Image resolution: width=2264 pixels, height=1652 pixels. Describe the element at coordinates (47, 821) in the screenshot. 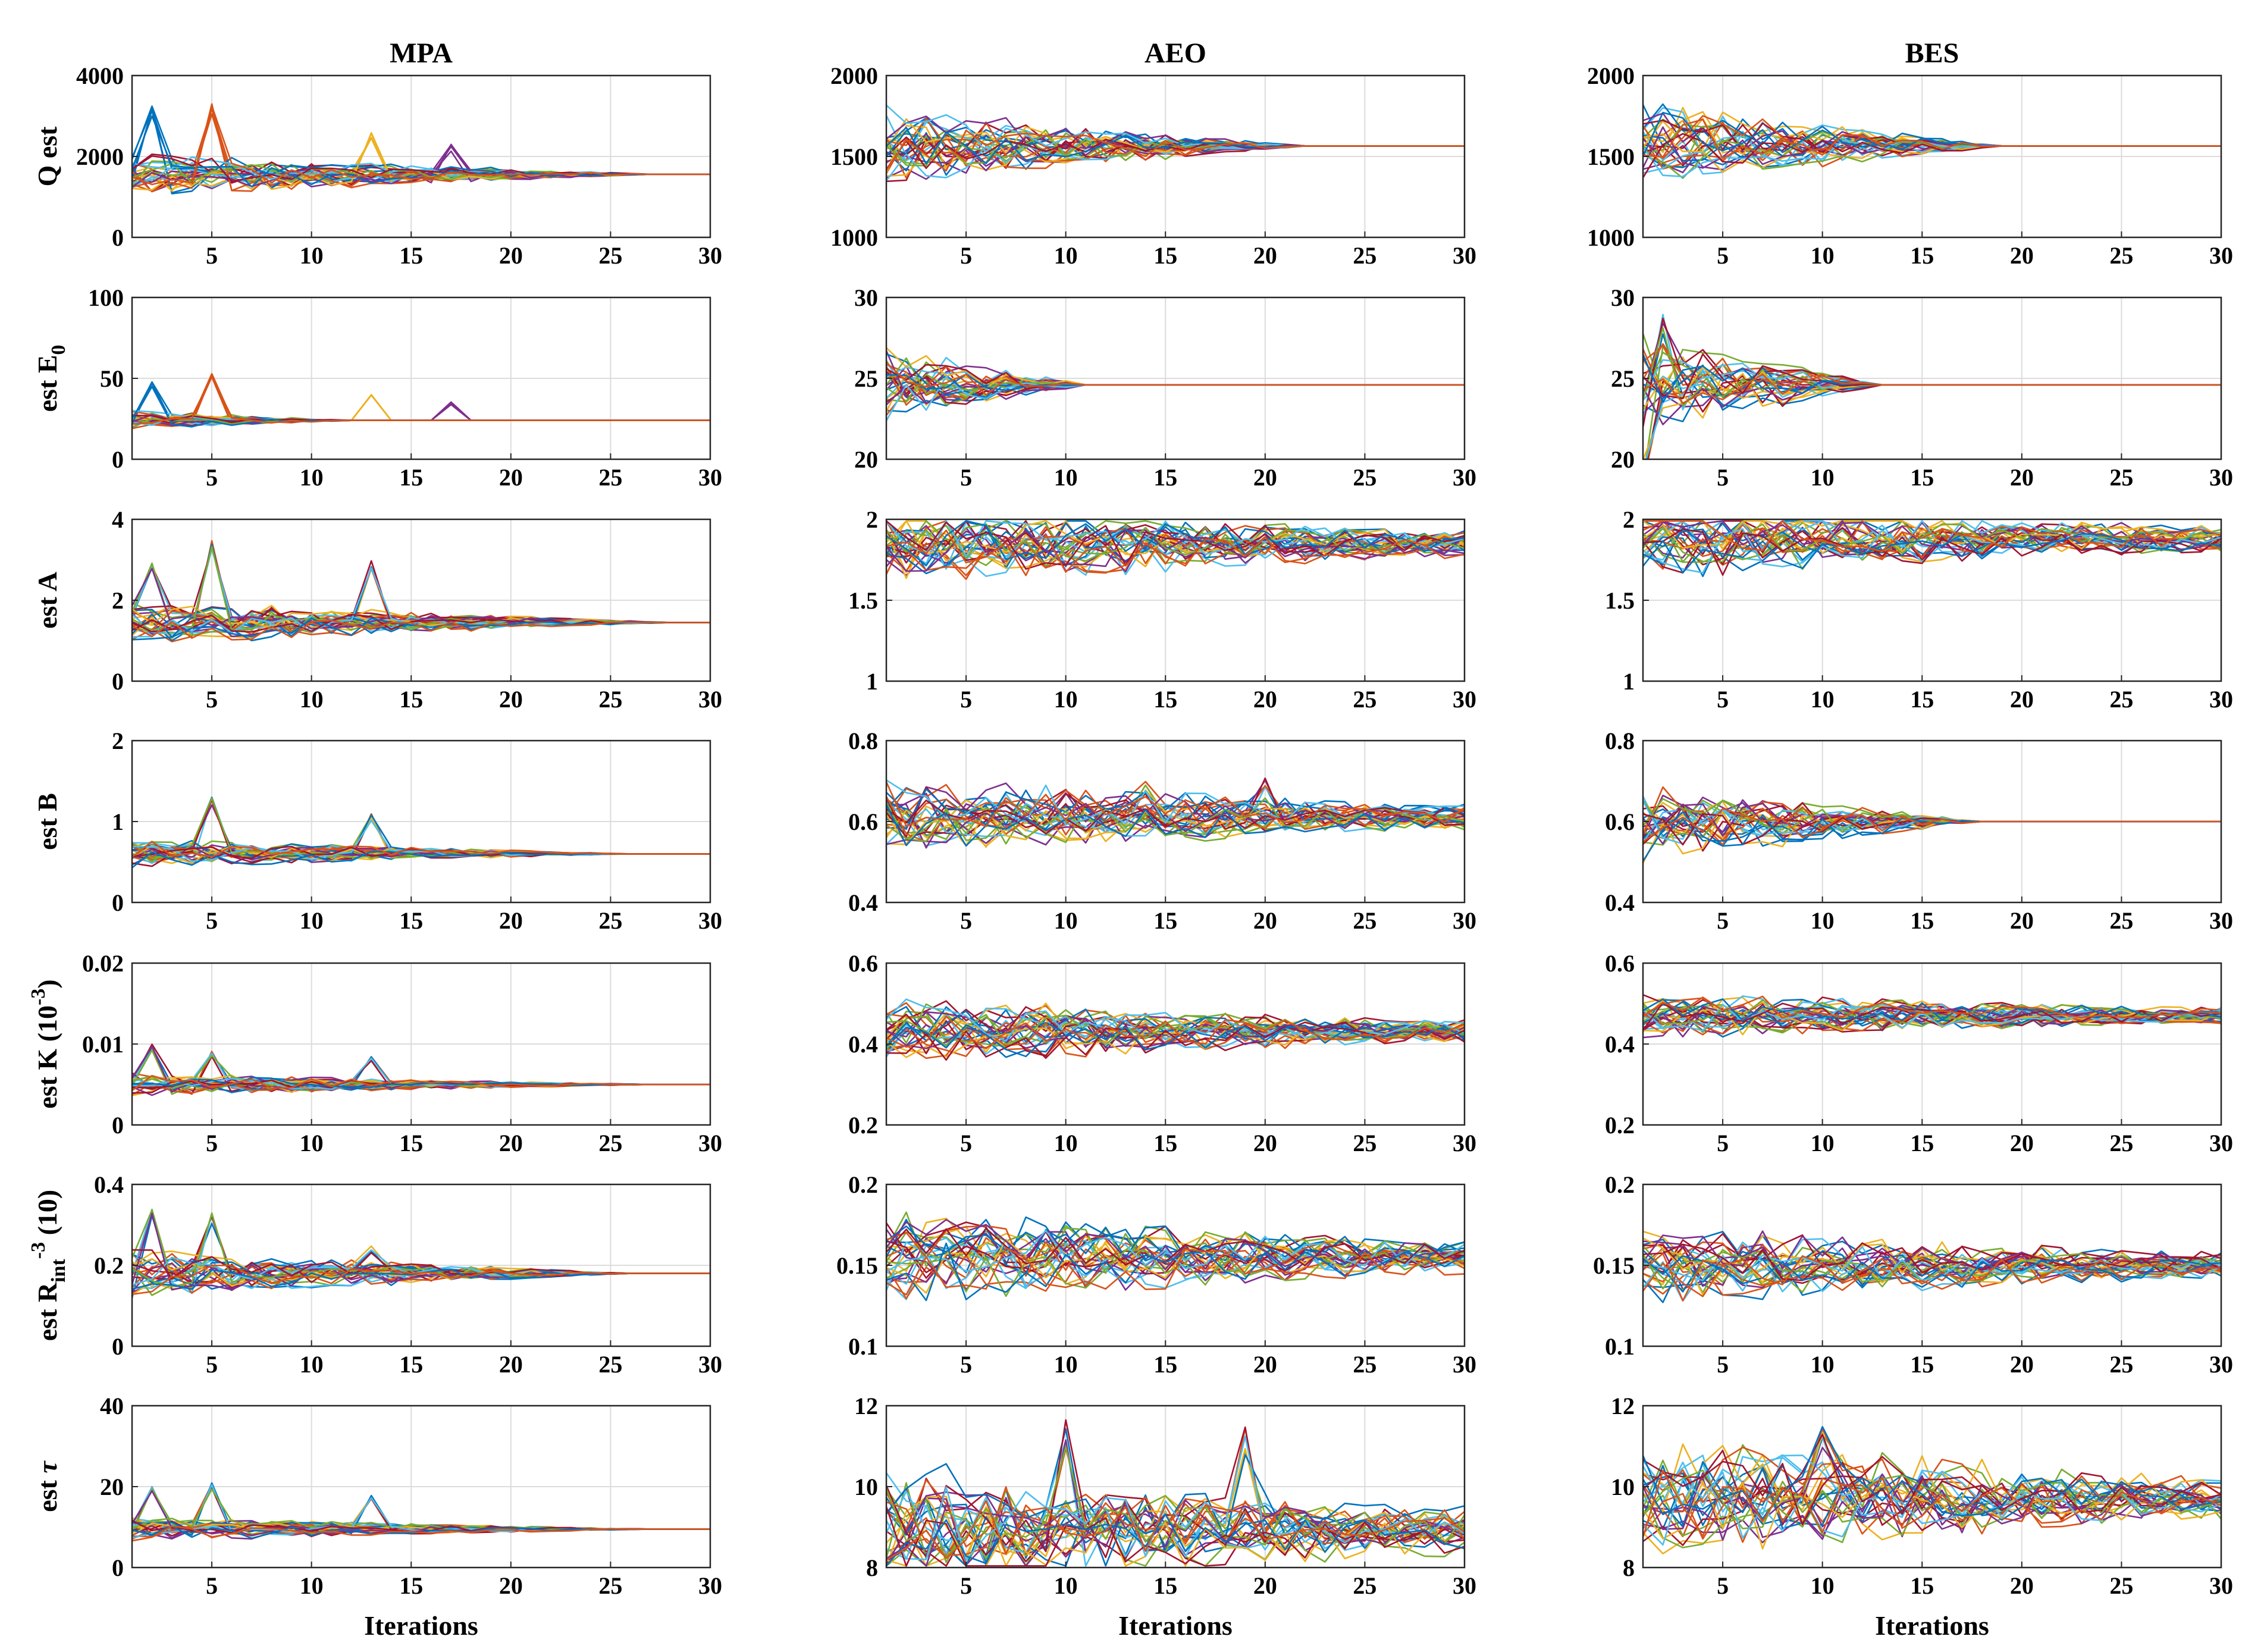

I see `ylabel-b: est B` at that location.